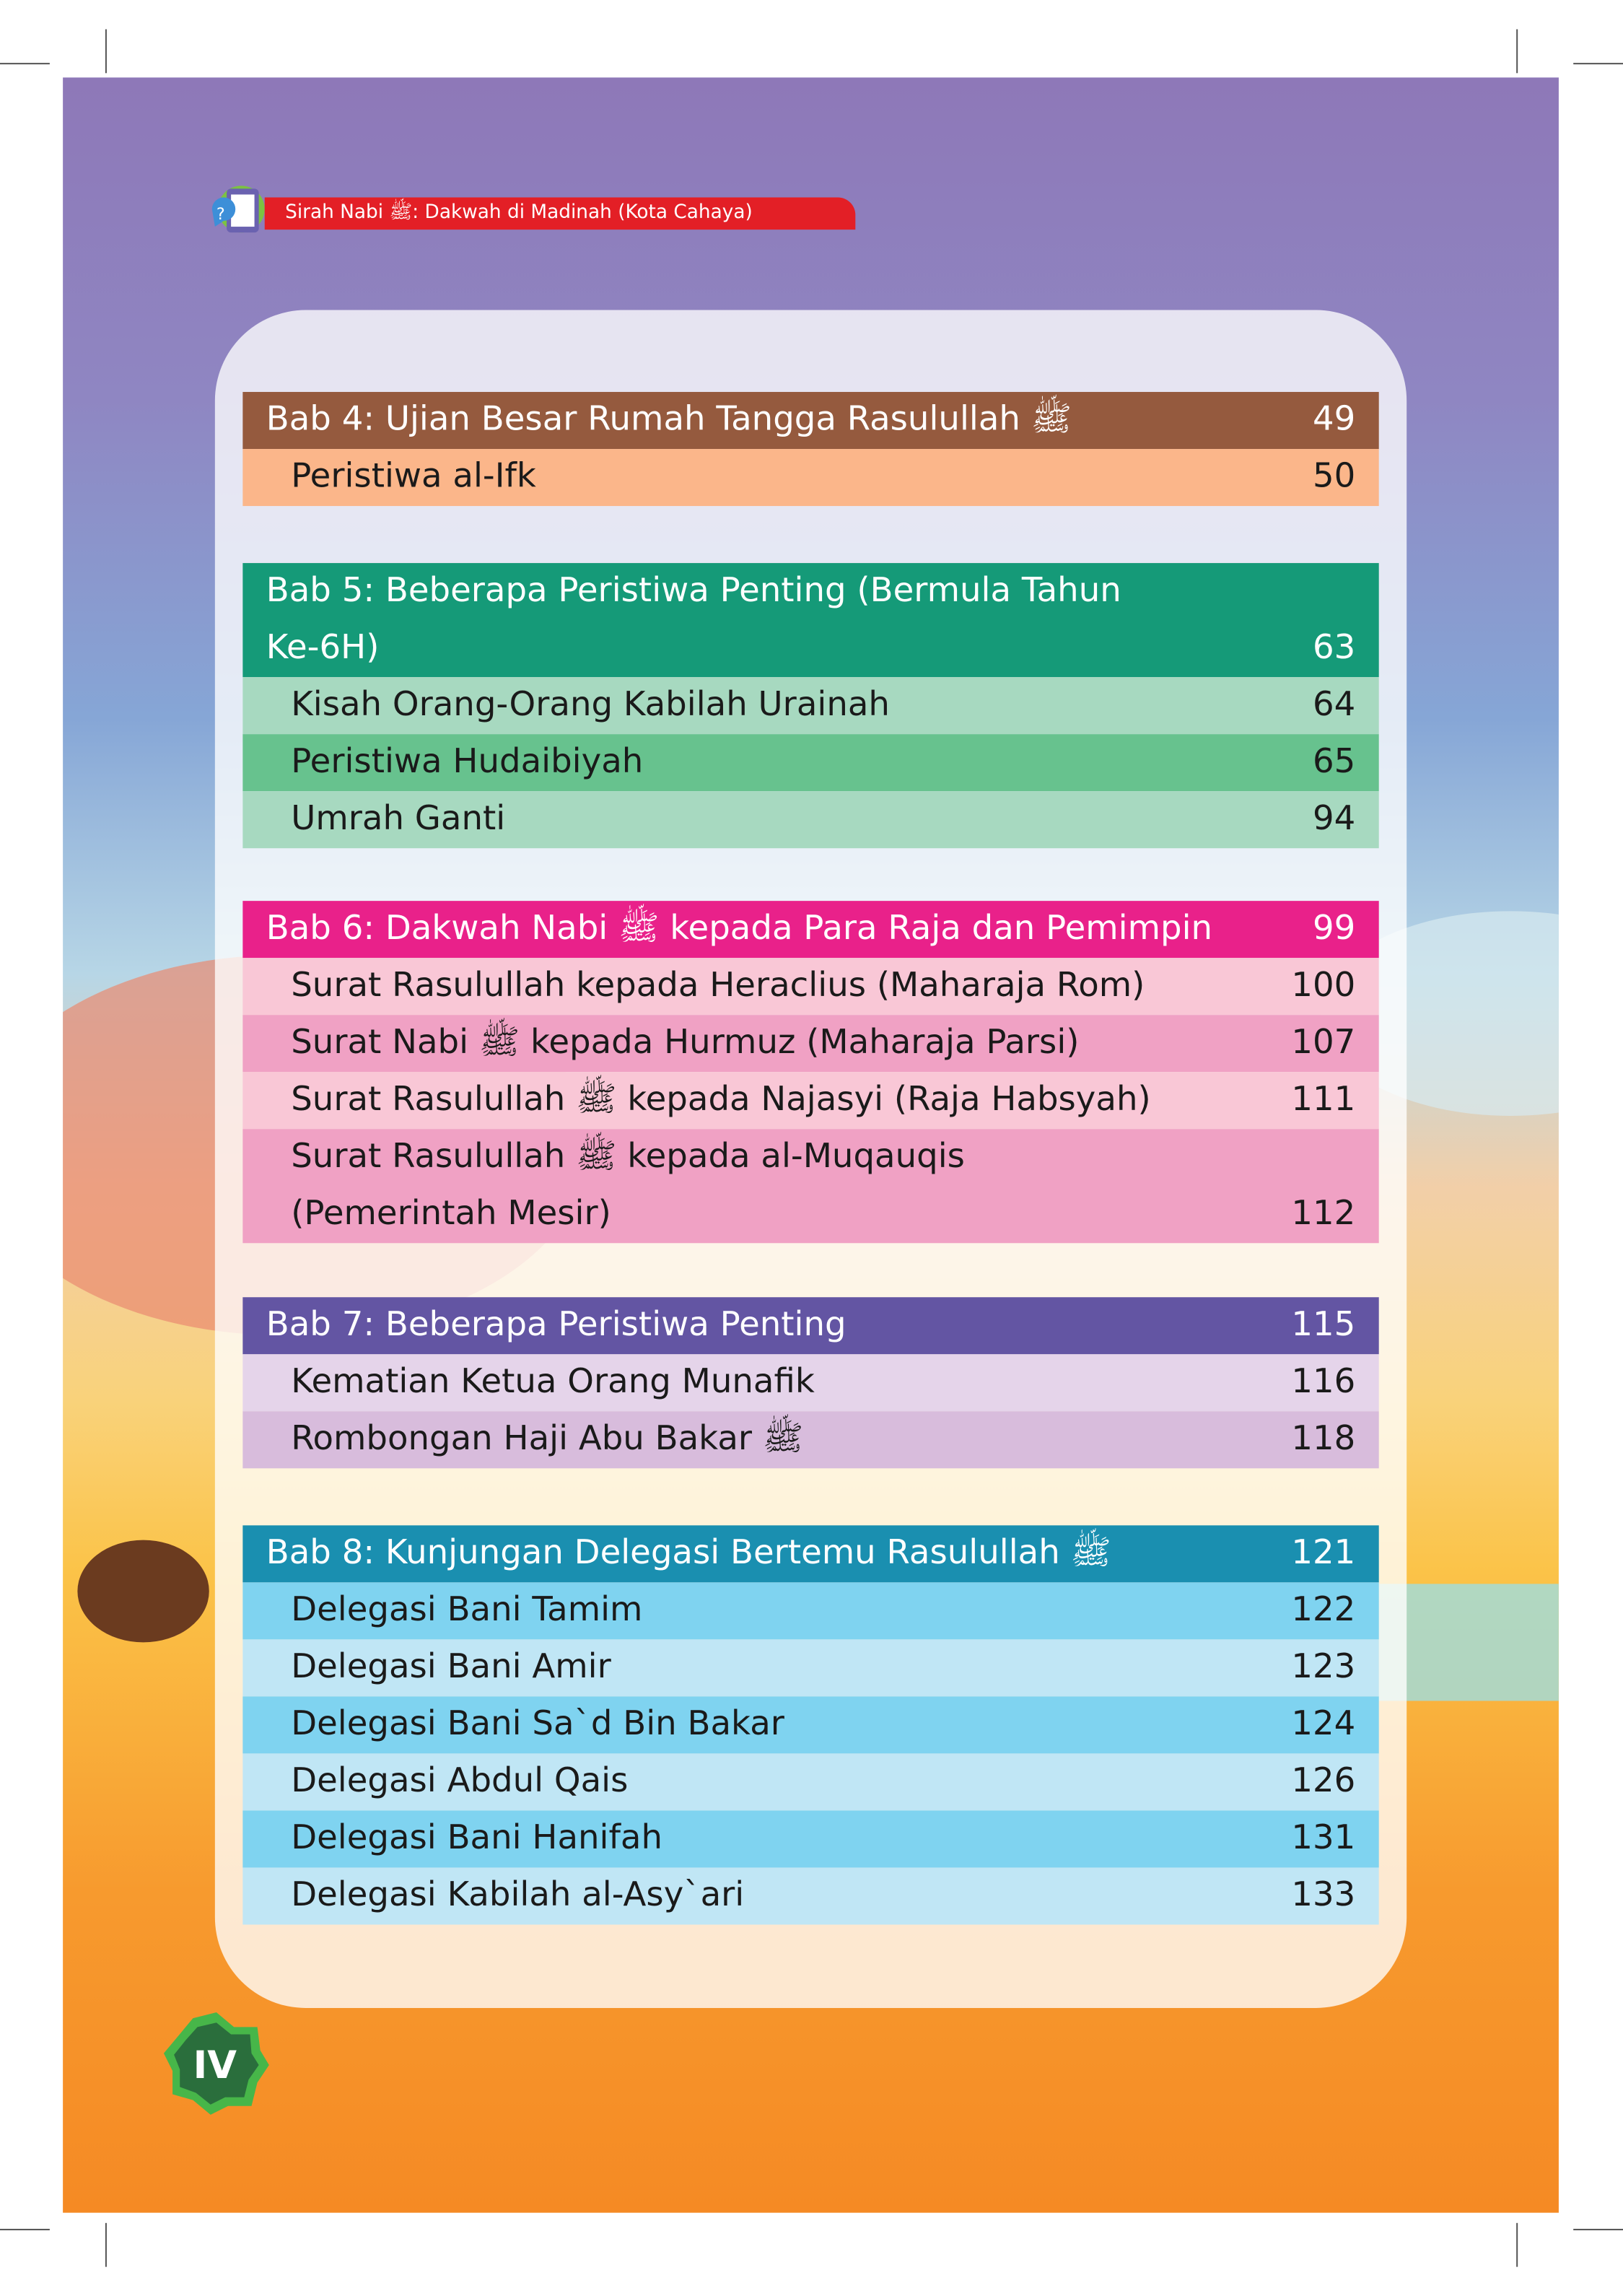 The height and width of the screenshot is (2296, 1623). What do you see at coordinates (238, 209) in the screenshot?
I see `clipboard-icon: ?` at bounding box center [238, 209].